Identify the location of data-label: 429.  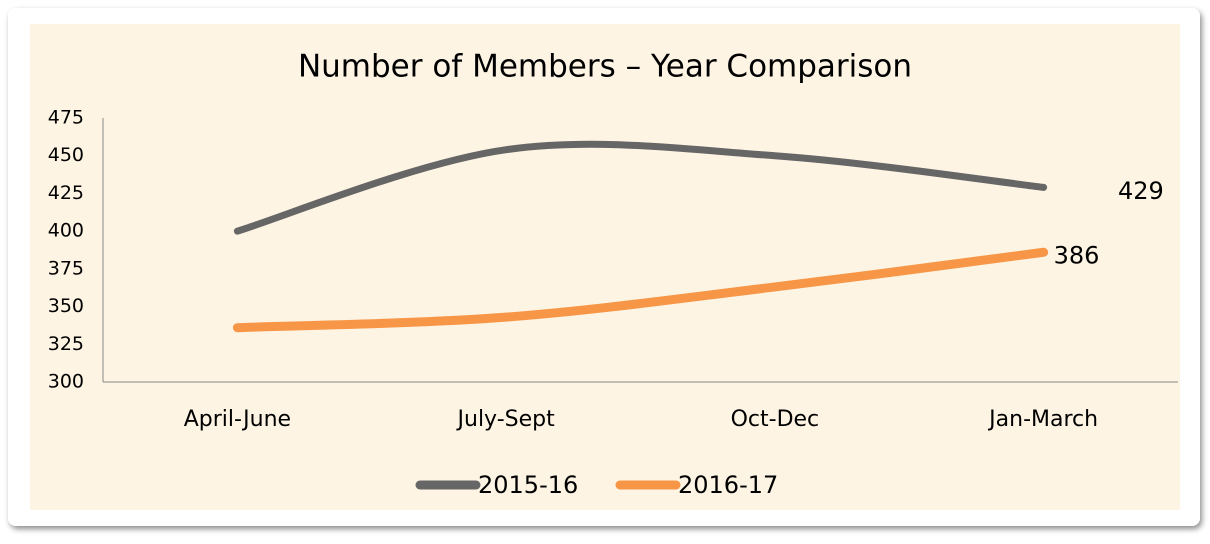
(1141, 191).